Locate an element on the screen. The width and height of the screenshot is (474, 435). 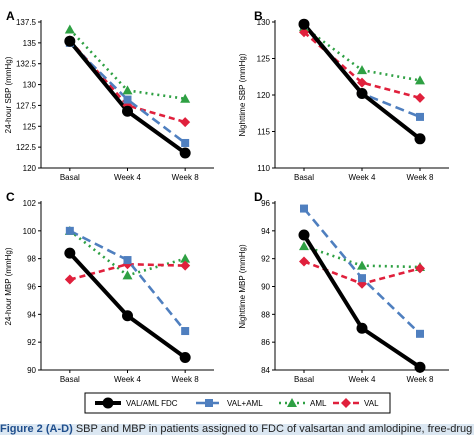
y-tick-label-b-4: 110 is located at coordinates (263, 168).